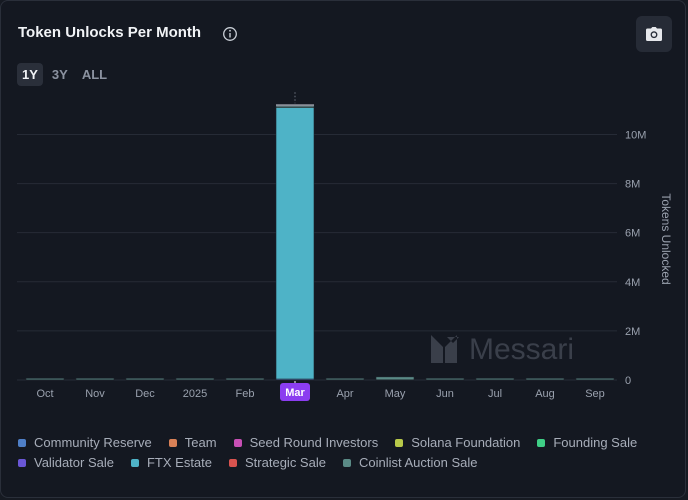  What do you see at coordinates (395, 394) in the screenshot?
I see `x-tick-label: May` at bounding box center [395, 394].